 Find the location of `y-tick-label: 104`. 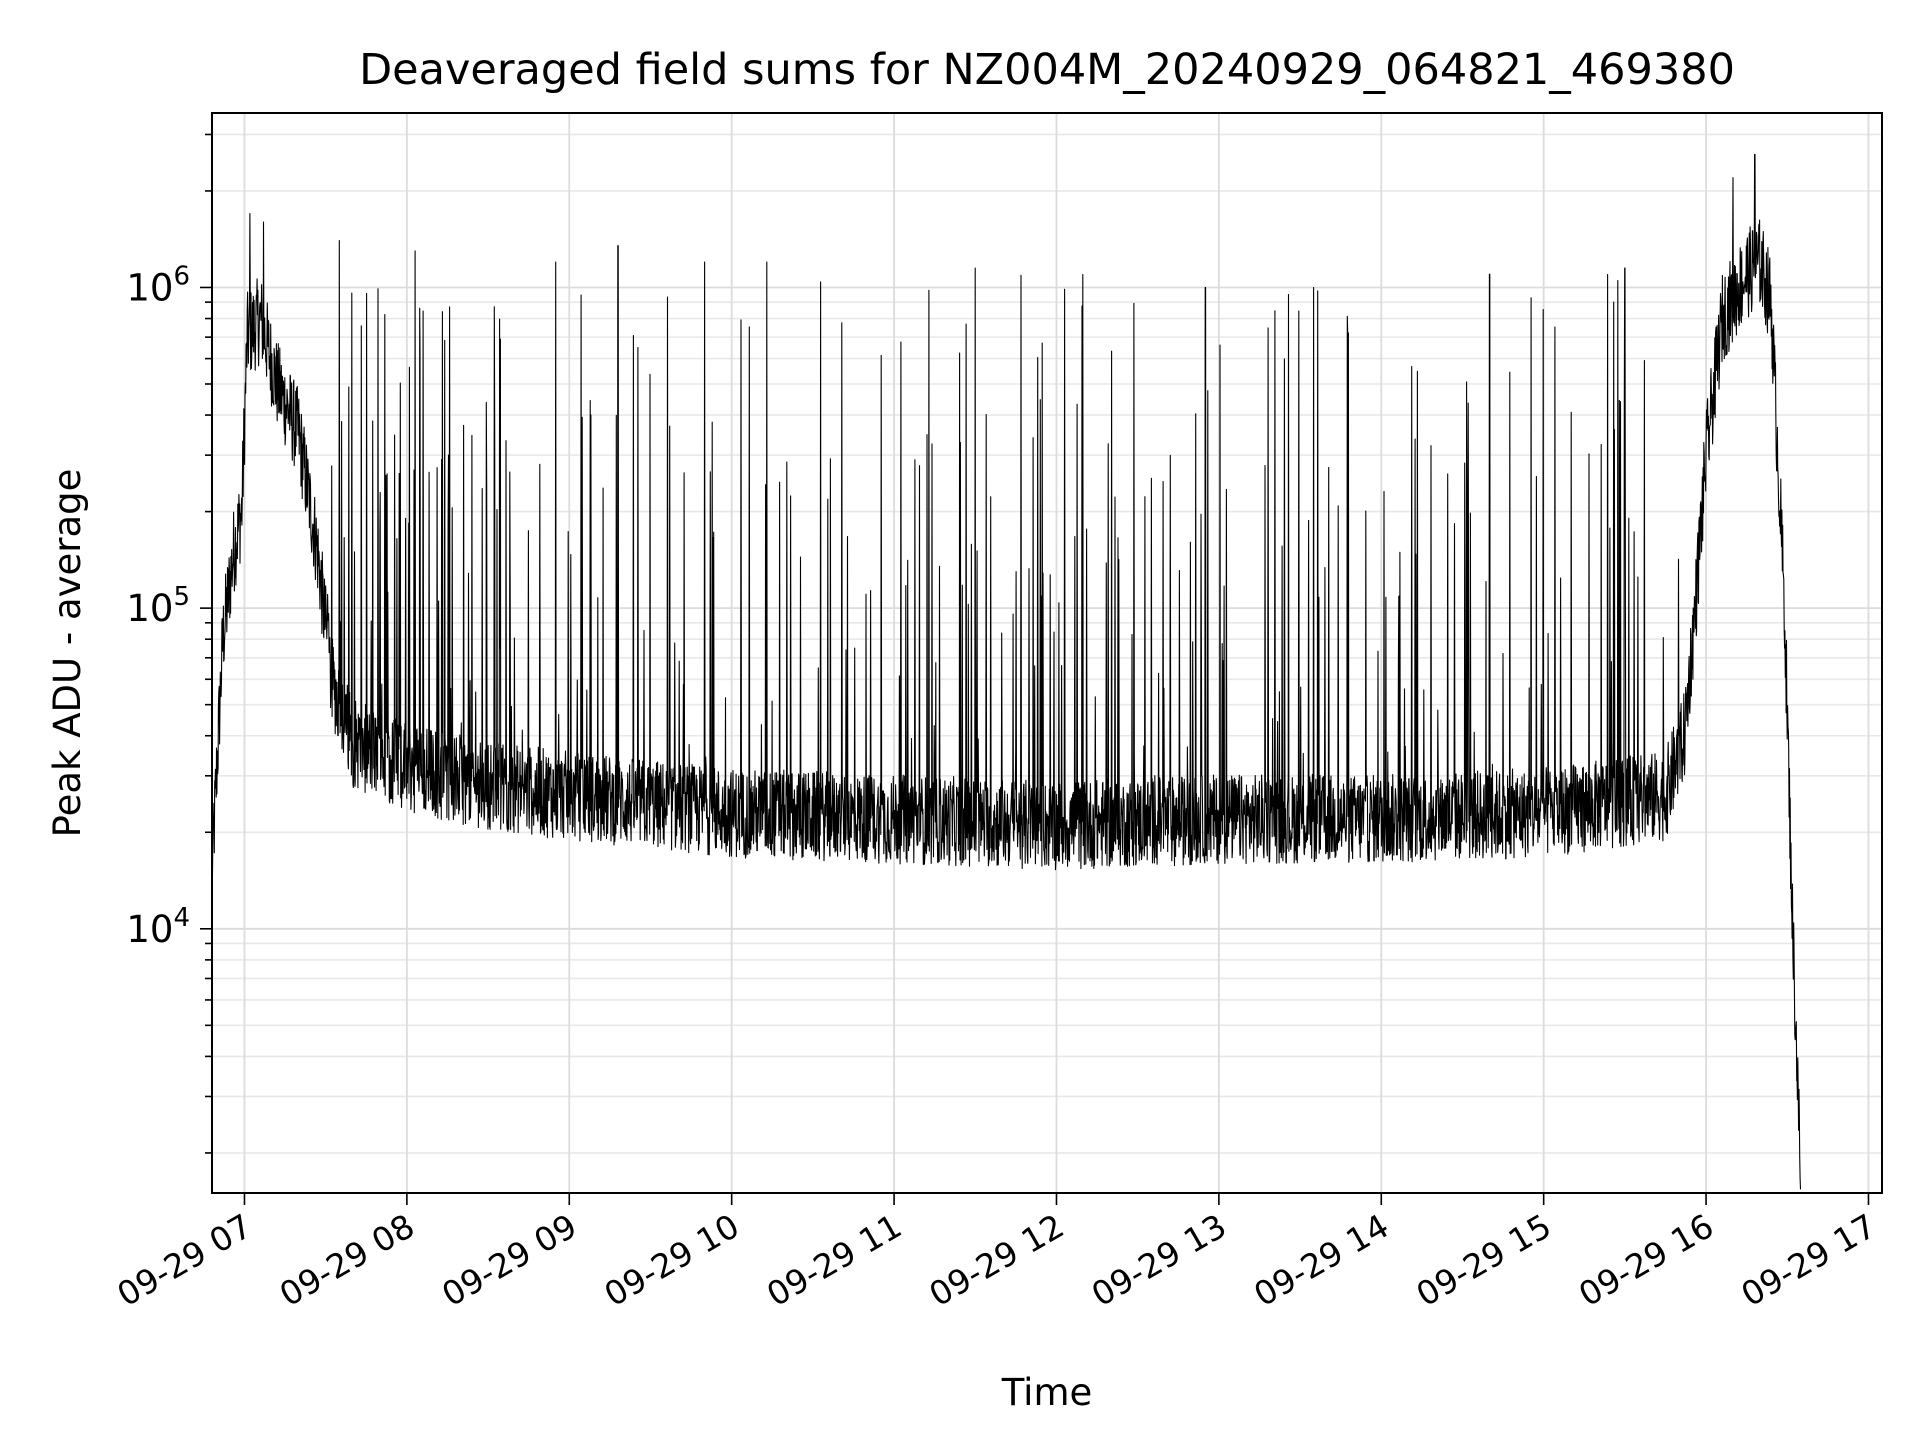

y-tick-label: 104 is located at coordinates (158, 927).